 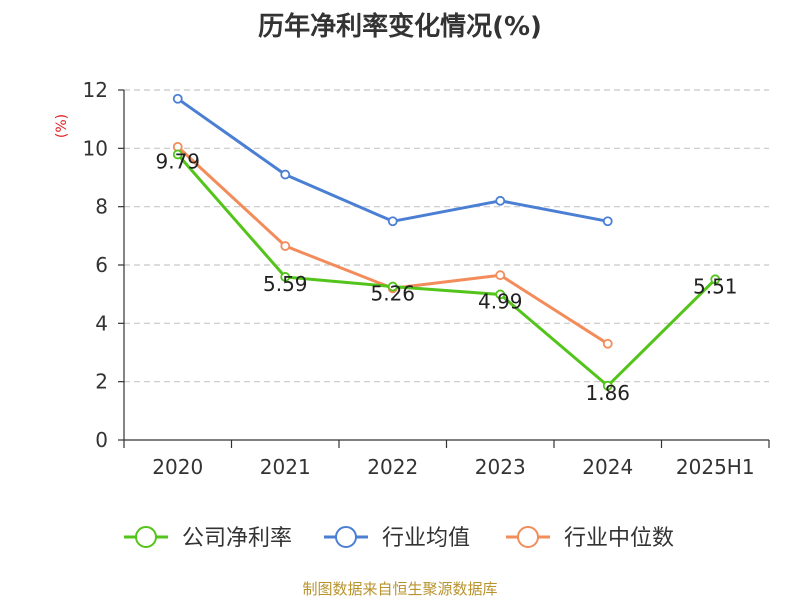 What do you see at coordinates (392, 160) in the screenshot?
I see `series-line` at bounding box center [392, 160].